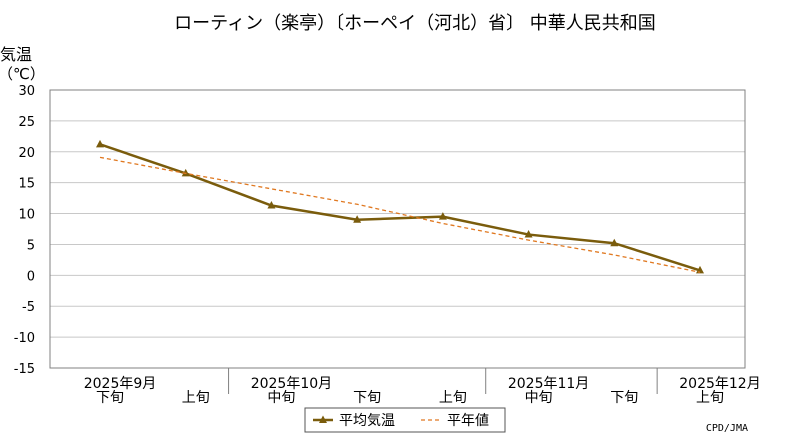 The image size is (800, 440). I want to click on month-label: 2025年11月, so click(548, 384).